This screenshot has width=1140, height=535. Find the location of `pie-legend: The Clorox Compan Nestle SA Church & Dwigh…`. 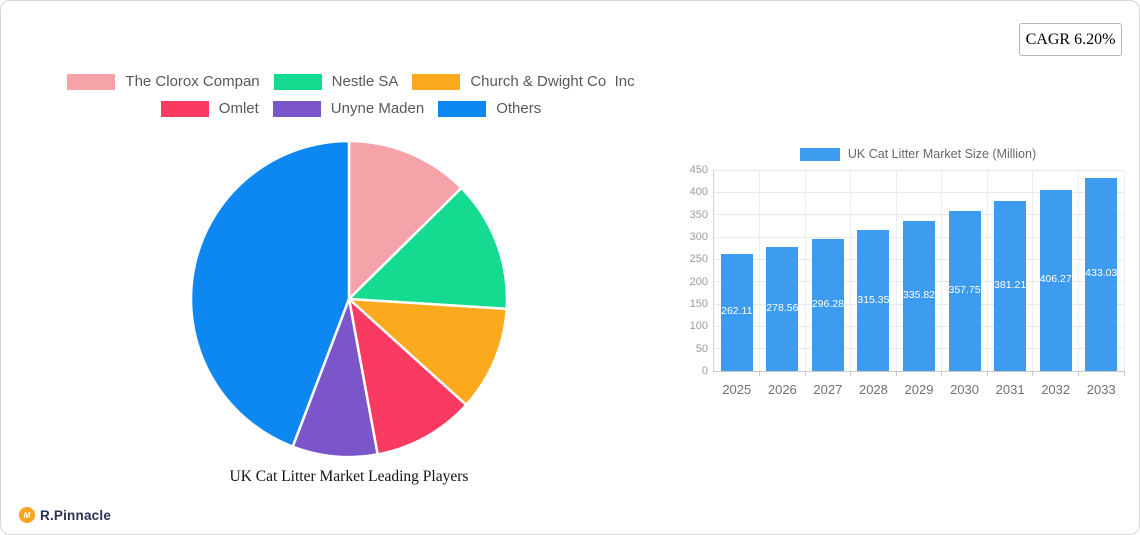

pie-legend: The Clorox Compan Nestle SA Church & Dwigh… is located at coordinates (351, 100).